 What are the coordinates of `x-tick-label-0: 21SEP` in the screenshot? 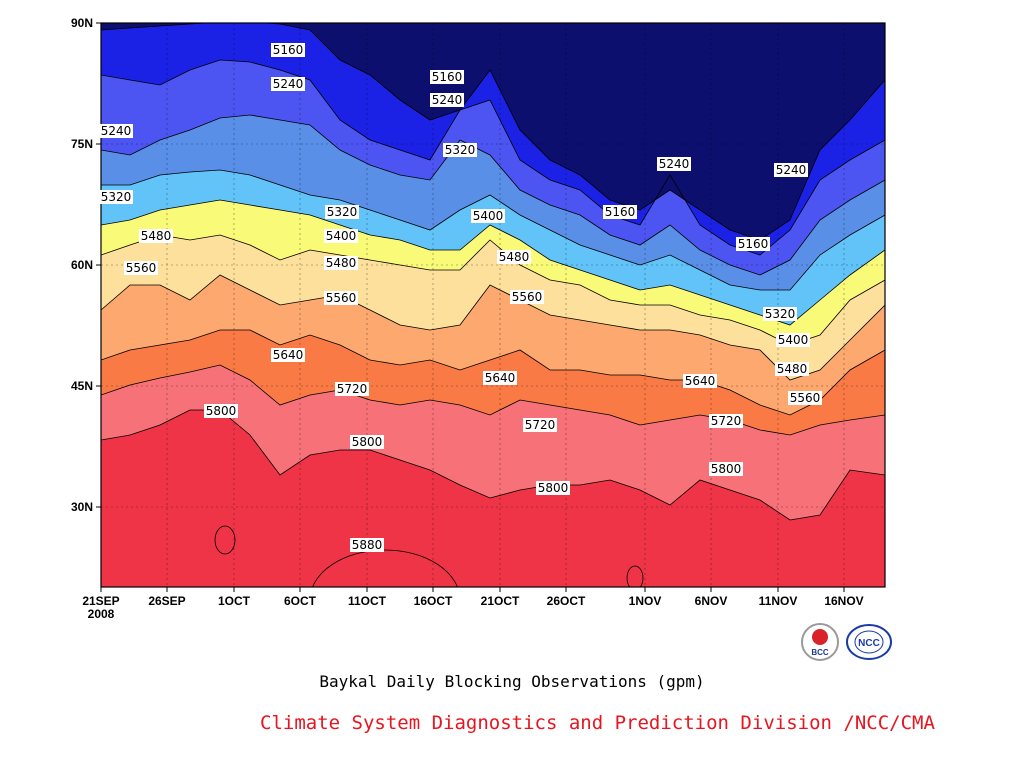 It's located at (100, 601).